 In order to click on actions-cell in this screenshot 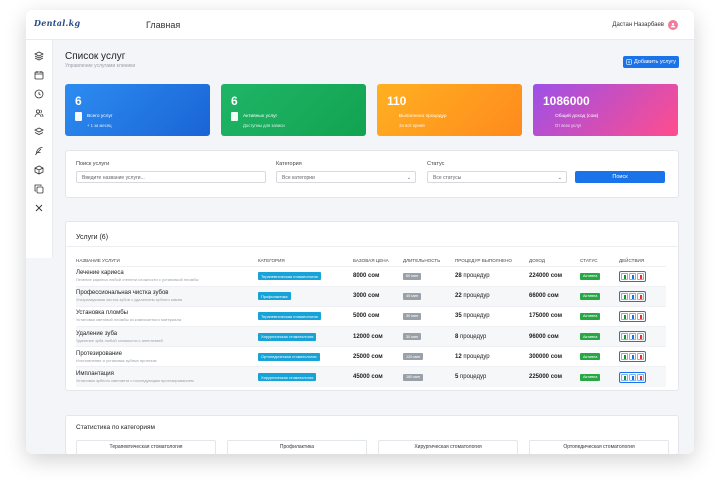, I will do `click(642, 336)`.